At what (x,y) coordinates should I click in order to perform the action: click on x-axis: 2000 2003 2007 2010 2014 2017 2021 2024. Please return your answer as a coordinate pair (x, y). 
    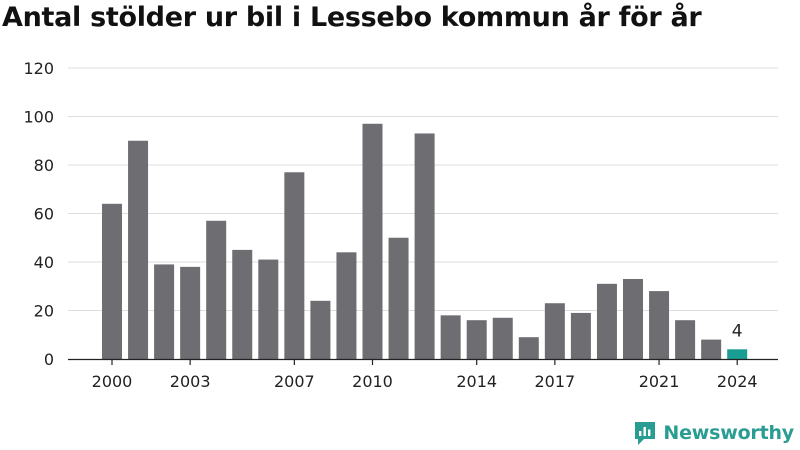
    Looking at the image, I should click on (423, 374).